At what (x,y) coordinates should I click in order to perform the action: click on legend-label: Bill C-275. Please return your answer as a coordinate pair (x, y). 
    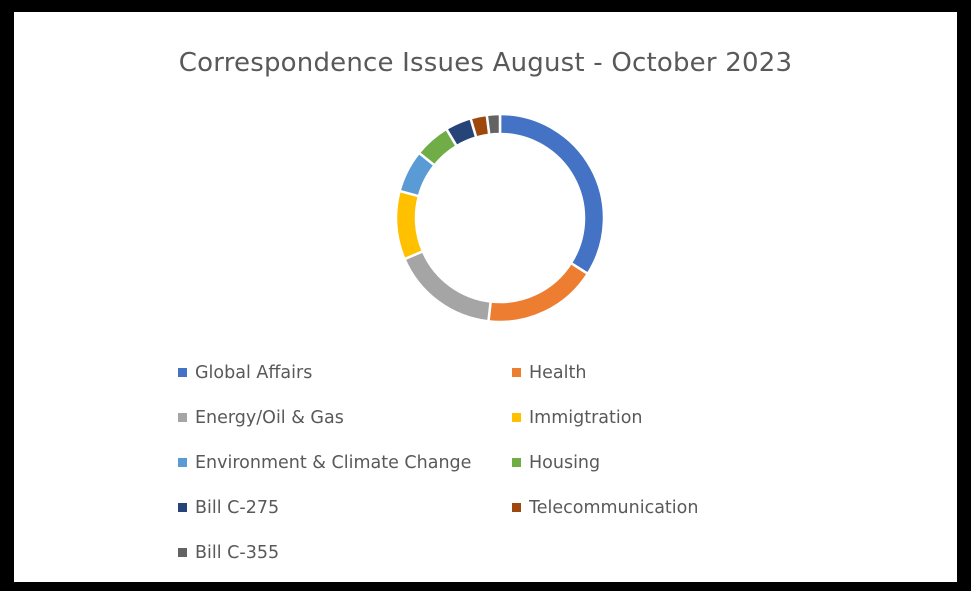
    Looking at the image, I should click on (237, 507).